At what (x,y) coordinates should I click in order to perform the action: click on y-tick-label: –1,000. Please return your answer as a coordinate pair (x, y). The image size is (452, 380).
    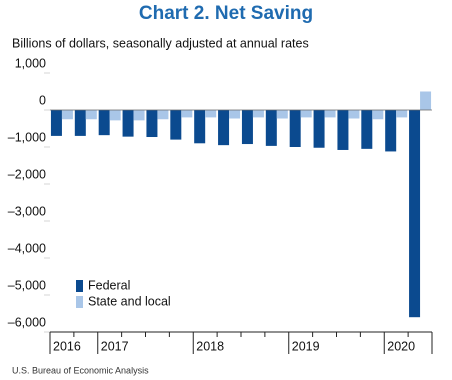
    Looking at the image, I should click on (27, 137).